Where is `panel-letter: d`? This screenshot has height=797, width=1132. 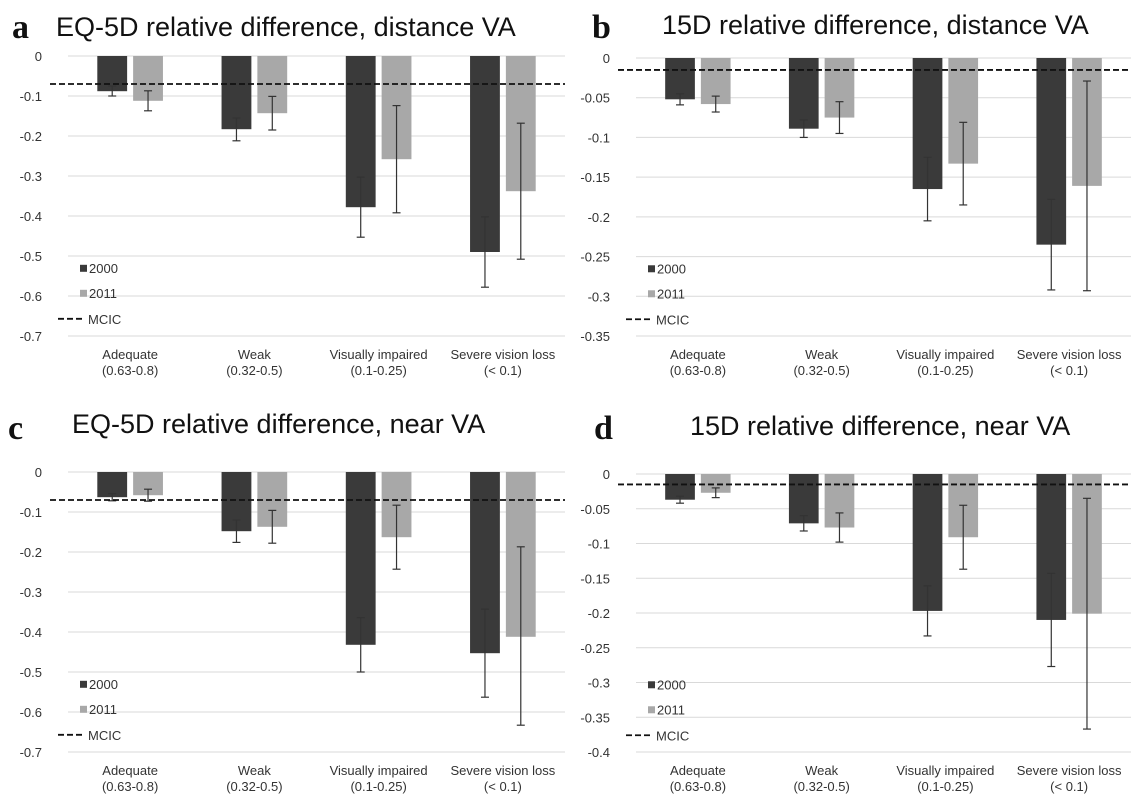 panel-letter: d is located at coordinates (603, 428).